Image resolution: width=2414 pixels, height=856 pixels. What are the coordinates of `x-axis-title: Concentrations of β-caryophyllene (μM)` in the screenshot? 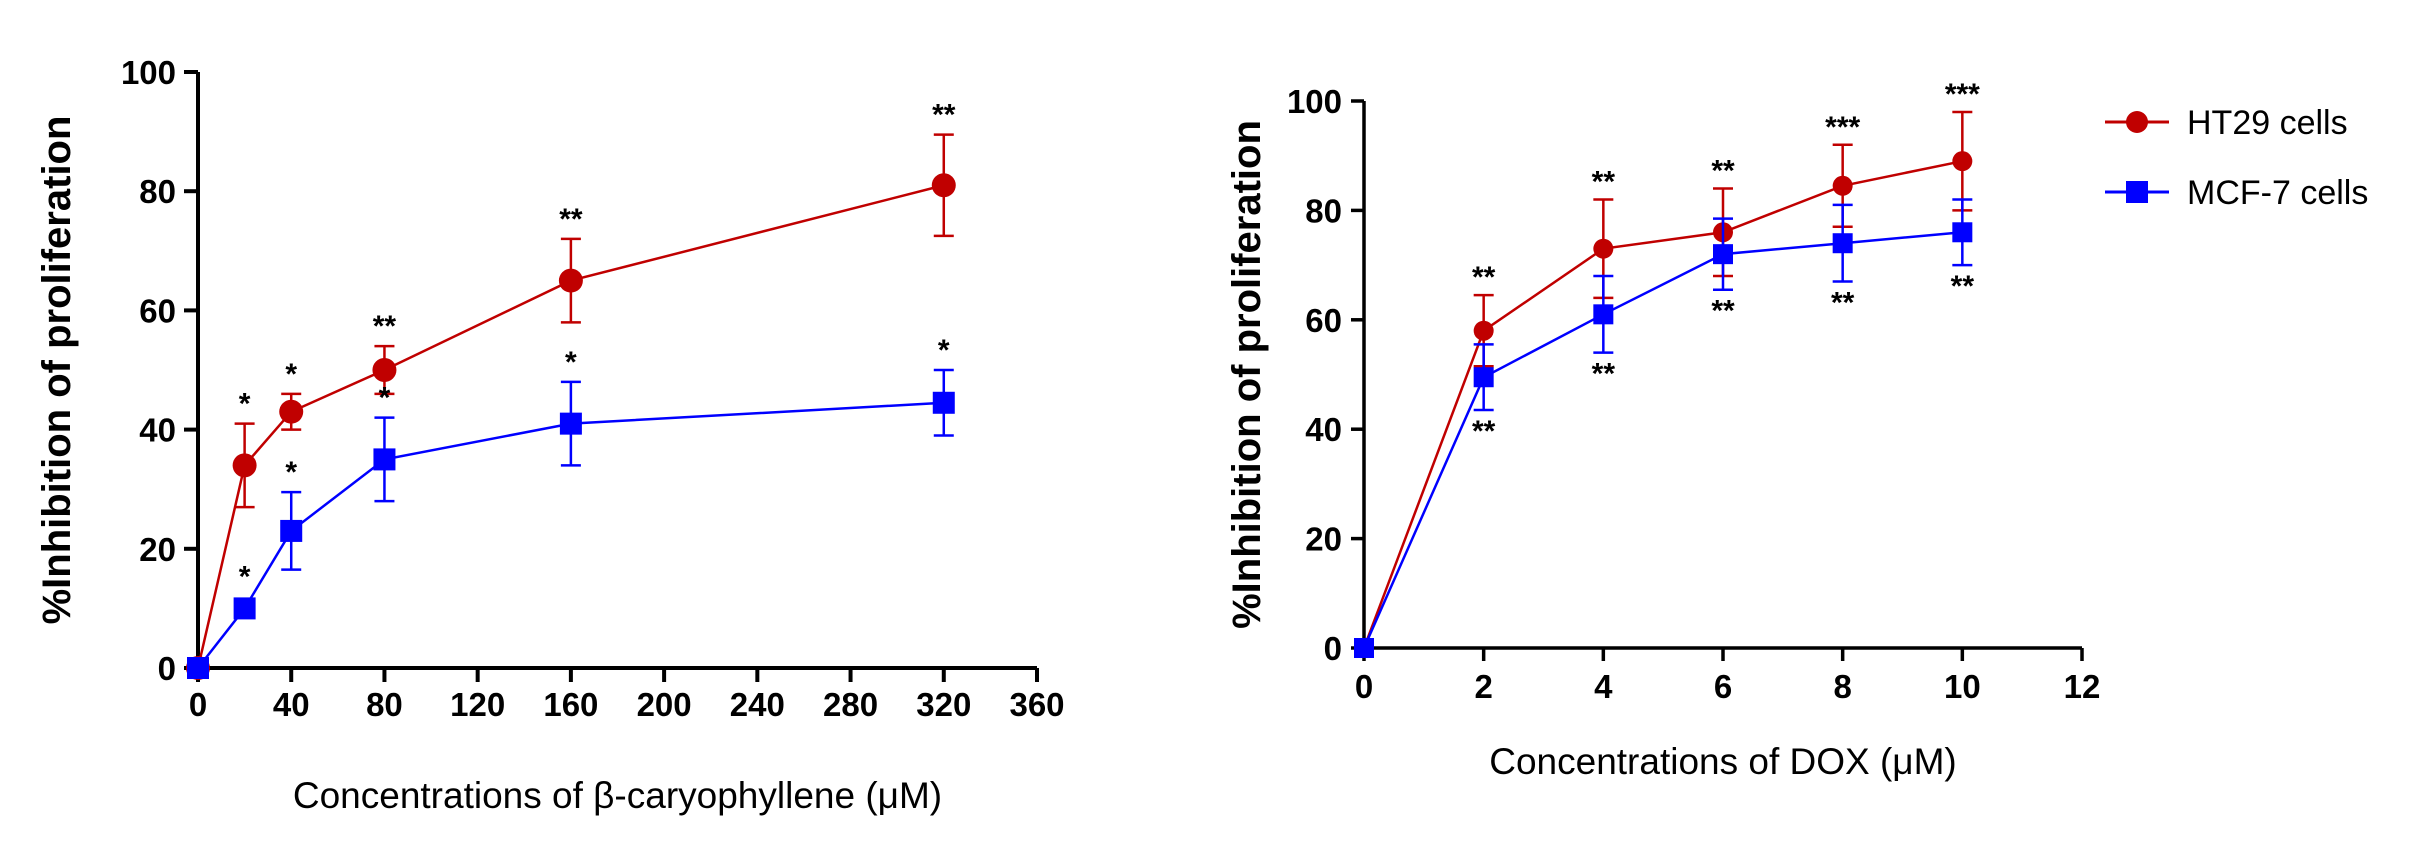 It's located at (617, 795).